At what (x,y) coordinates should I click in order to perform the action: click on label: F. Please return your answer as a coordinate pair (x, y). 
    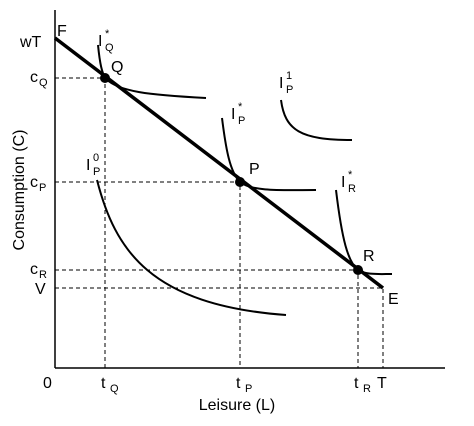
    Looking at the image, I should click on (62, 31).